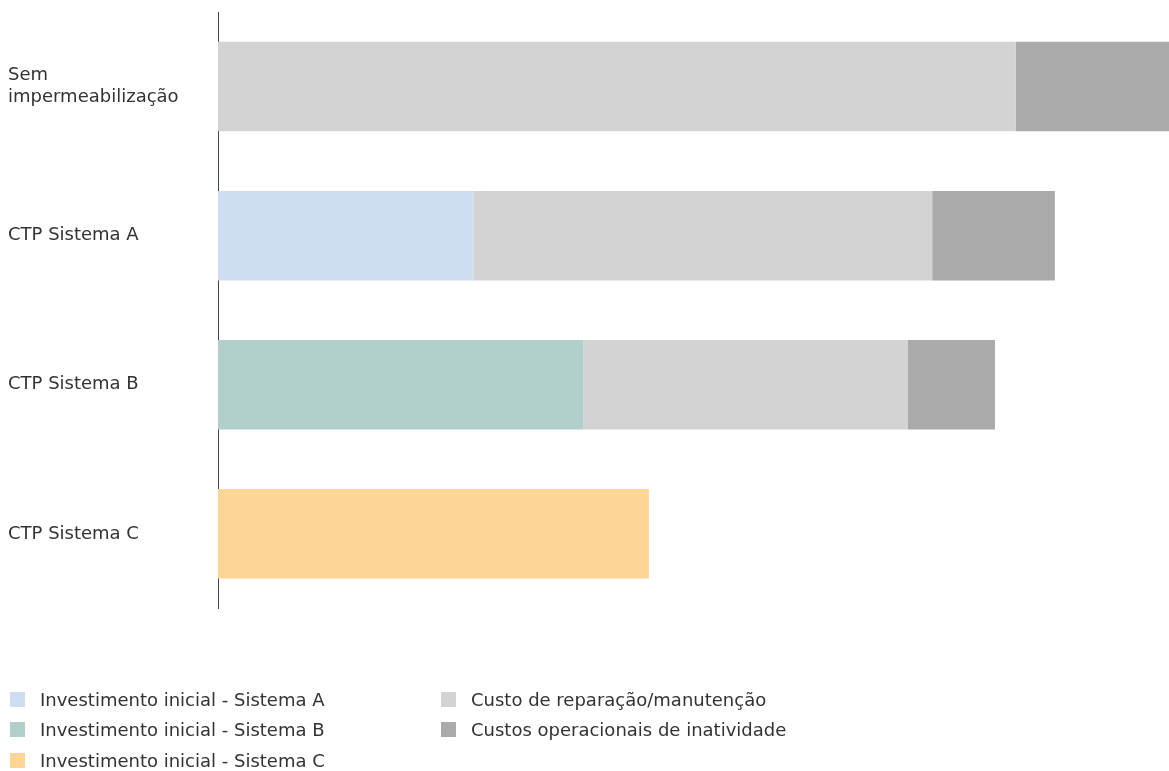 The height and width of the screenshot is (771, 1169). I want to click on y-tick-label: CTP Sistema A, so click(74, 234).